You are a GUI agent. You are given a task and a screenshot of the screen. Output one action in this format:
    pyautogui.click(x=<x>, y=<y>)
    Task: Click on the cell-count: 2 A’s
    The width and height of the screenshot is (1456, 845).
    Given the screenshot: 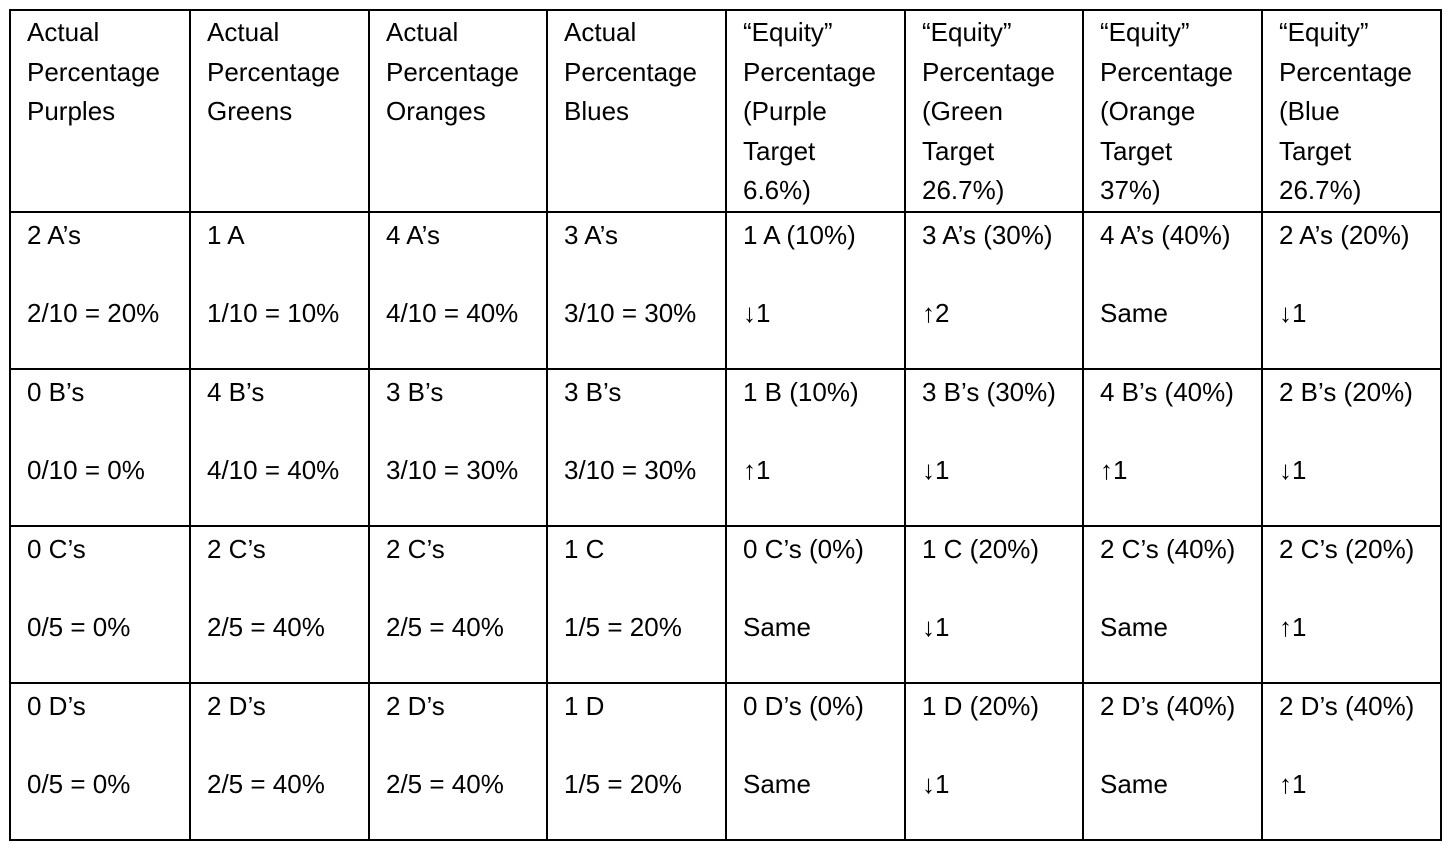 What is the action you would take?
    pyautogui.click(x=54, y=234)
    